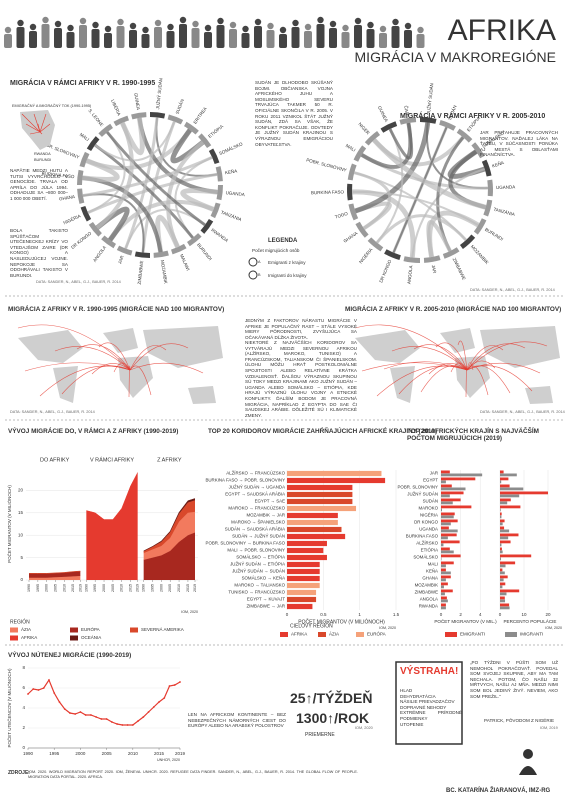 This screenshot has height=800, width=568. What do you see at coordinates (84, 137) in the screenshot?
I see `chord-label: MALI` at bounding box center [84, 137].